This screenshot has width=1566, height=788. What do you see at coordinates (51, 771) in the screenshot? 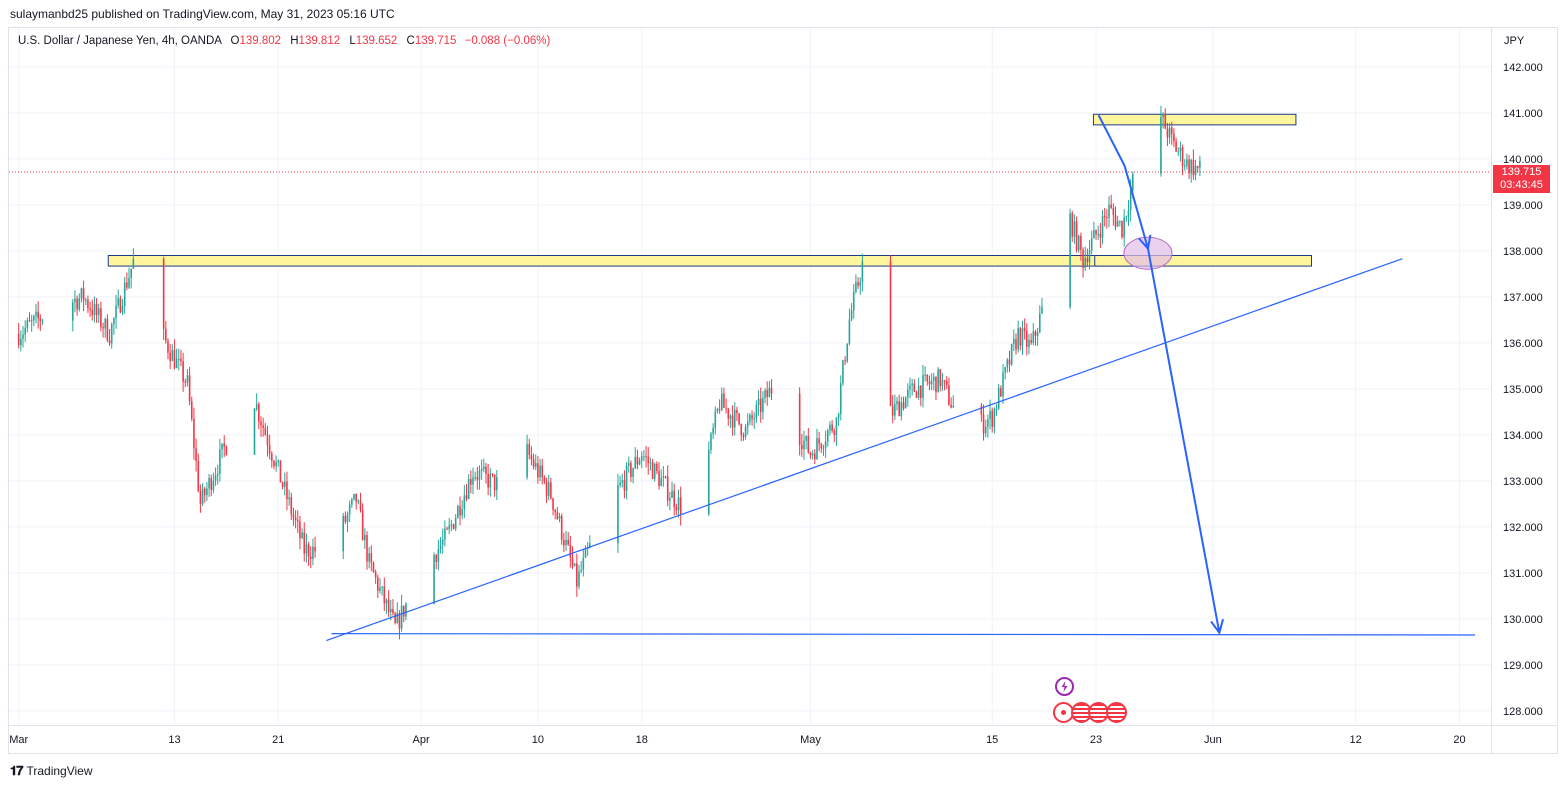
I see `tradingview-logo: 𝟏𝟕 TradingView` at bounding box center [51, 771].